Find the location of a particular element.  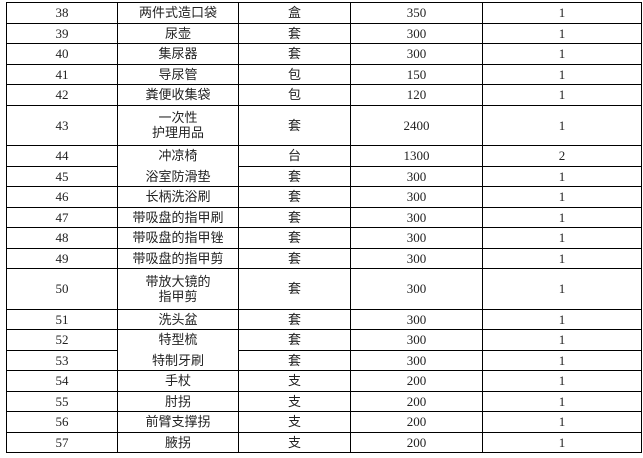

table-row: 42 粪便收集袋包 120 1 is located at coordinates (324, 95).